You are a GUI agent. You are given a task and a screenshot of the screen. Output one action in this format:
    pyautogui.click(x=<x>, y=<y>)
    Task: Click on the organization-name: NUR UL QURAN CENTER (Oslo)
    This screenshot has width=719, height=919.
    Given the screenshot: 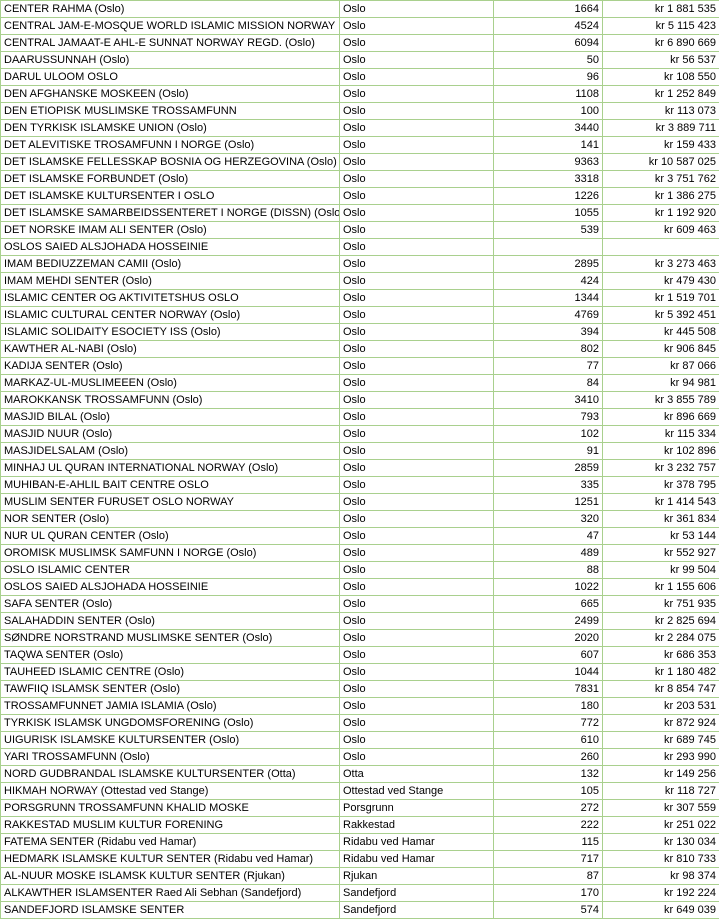 What is the action you would take?
    pyautogui.click(x=170, y=536)
    